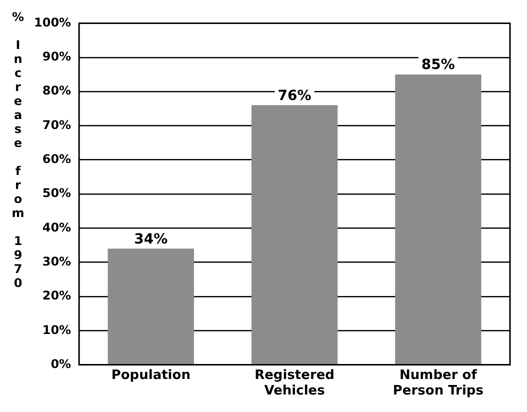  Describe the element at coordinates (294, 383) in the screenshot. I see `x-tick-label: Registered Vehicles` at that location.